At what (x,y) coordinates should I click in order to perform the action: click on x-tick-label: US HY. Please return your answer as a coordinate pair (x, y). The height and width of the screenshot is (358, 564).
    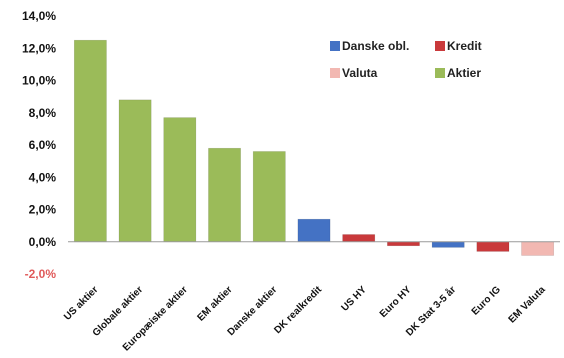
    Looking at the image, I should click on (354, 299).